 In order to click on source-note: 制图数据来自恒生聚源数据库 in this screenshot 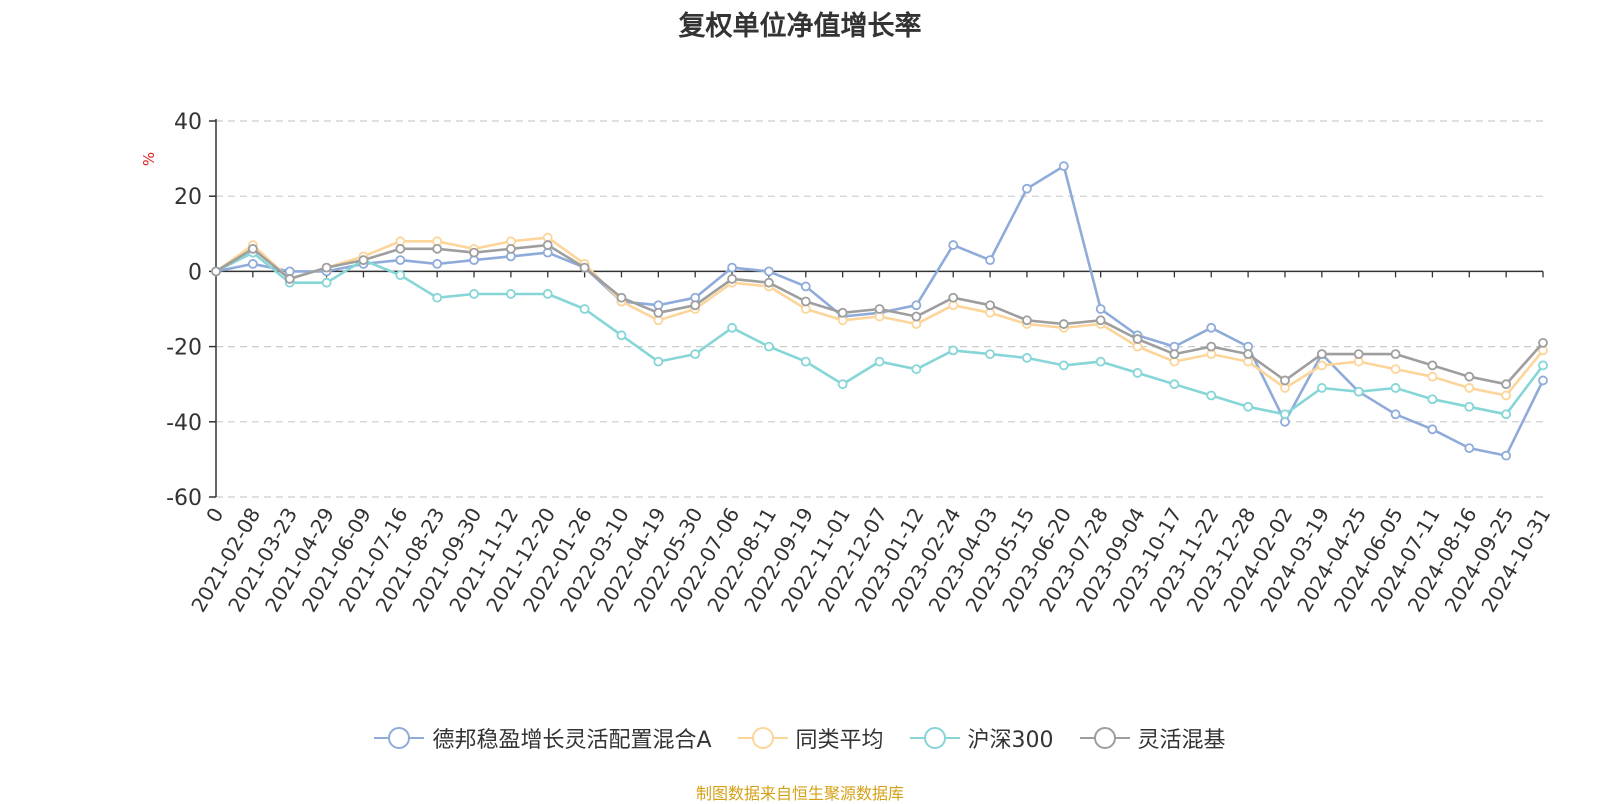, I will do `click(799, 793)`.